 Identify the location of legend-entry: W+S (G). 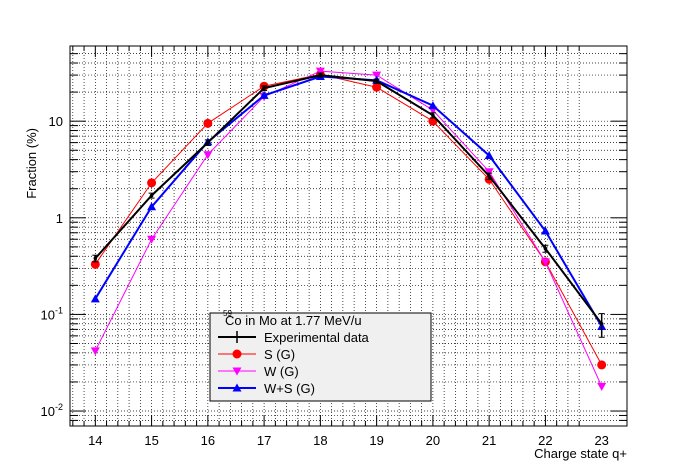
(266, 388).